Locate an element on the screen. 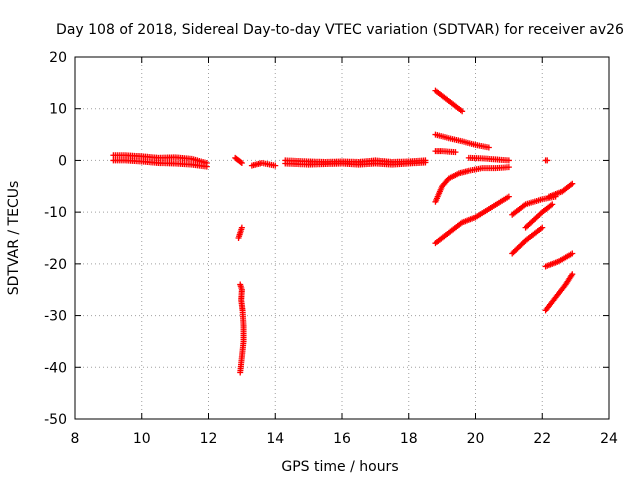 Image resolution: width=640 pixels, height=480 pixels. x-axis-label: GPS time / hours is located at coordinates (339, 467).